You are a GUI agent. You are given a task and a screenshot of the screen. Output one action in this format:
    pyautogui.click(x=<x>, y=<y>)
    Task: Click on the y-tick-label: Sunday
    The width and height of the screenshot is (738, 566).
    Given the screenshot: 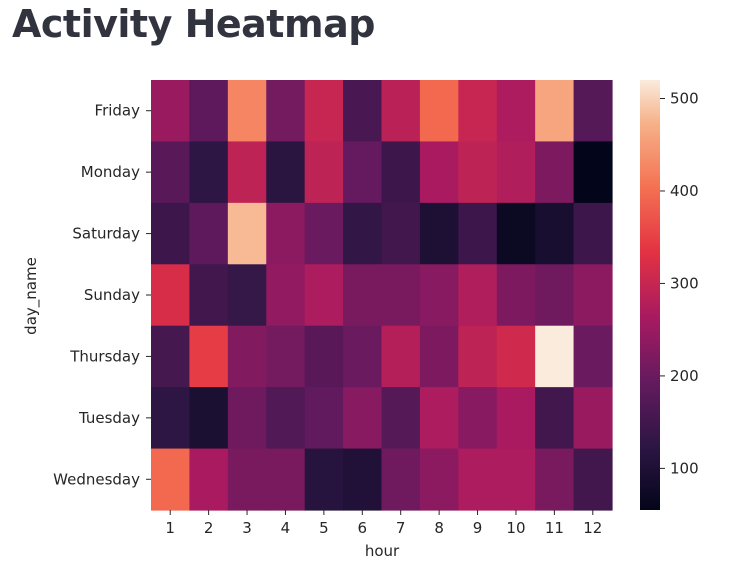 What is the action you would take?
    pyautogui.click(x=112, y=295)
    